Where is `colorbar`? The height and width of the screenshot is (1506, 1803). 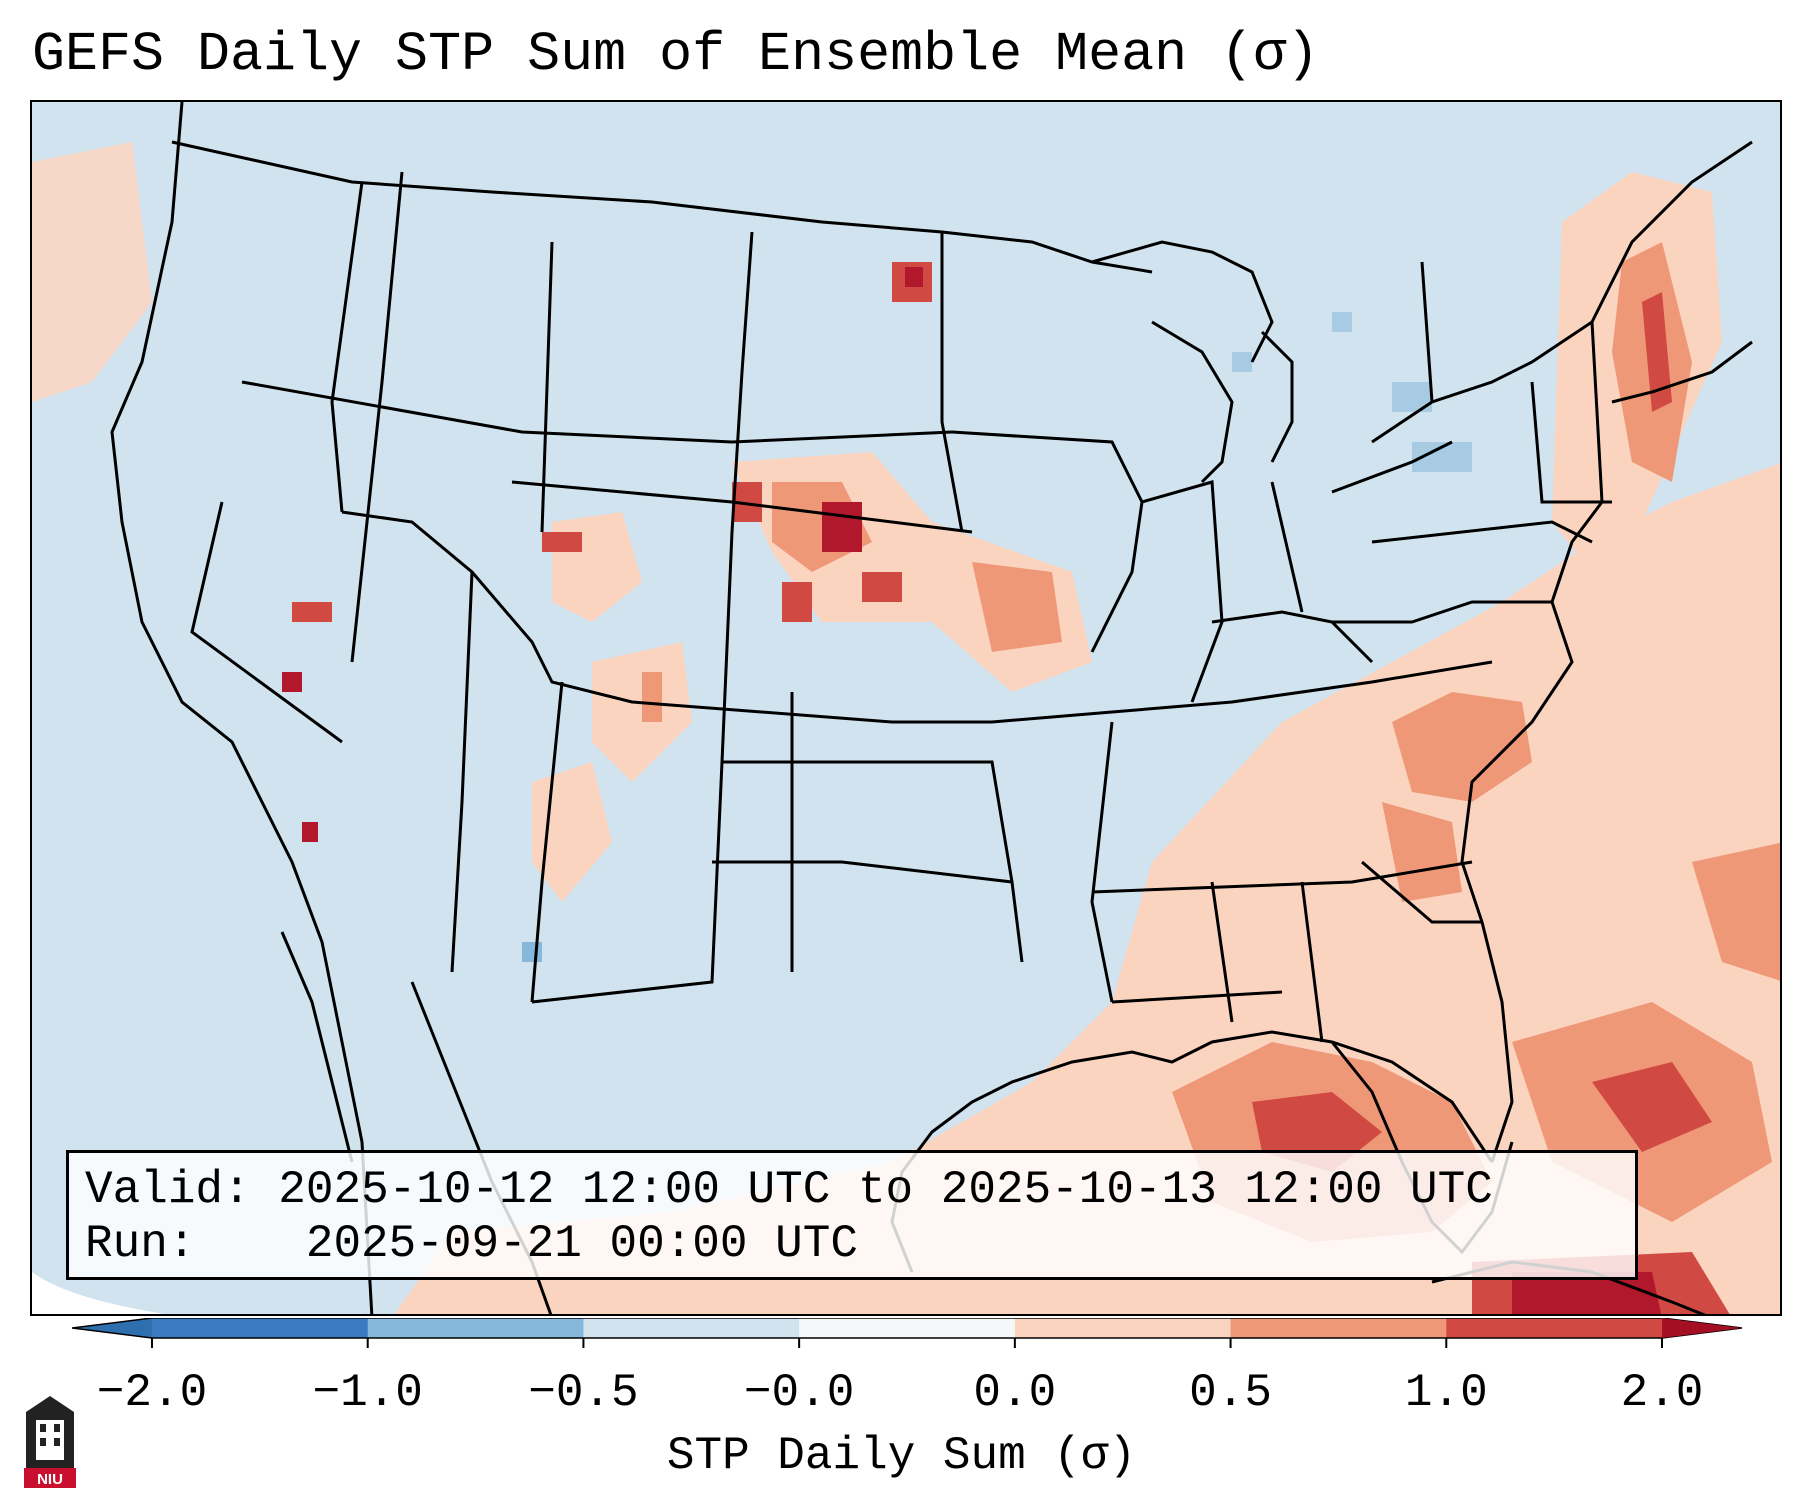 colorbar is located at coordinates (907, 1333).